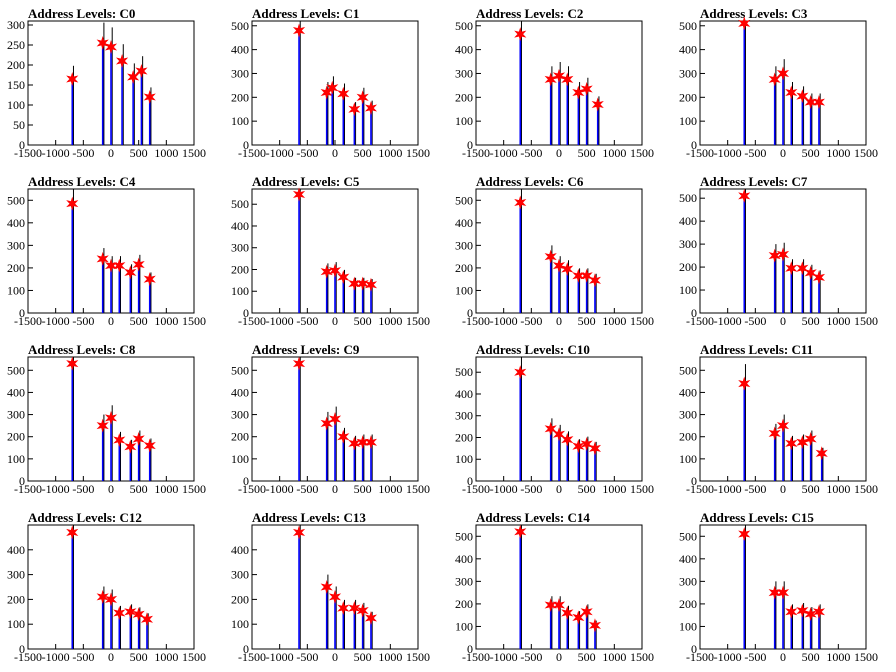 The image size is (896, 672). I want to click on chart-title: Address Levels: C12, so click(85, 517).